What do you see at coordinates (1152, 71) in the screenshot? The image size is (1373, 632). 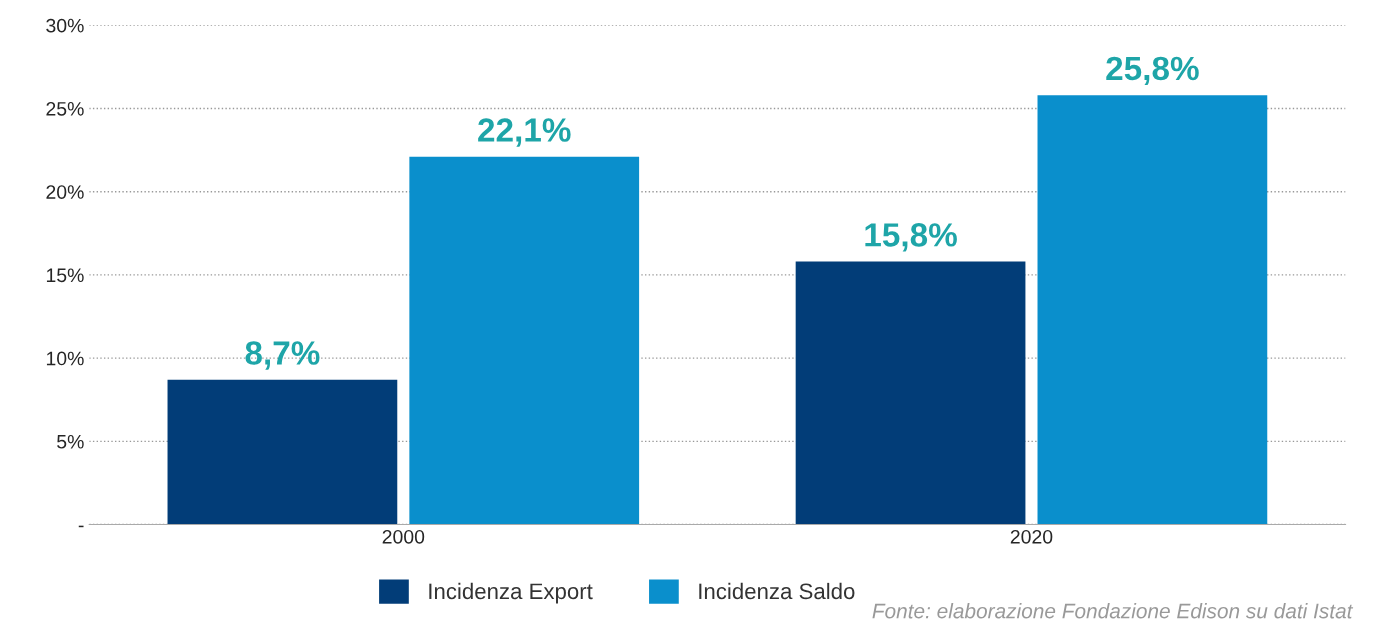 I see `data-label: 25,8%` at bounding box center [1152, 71].